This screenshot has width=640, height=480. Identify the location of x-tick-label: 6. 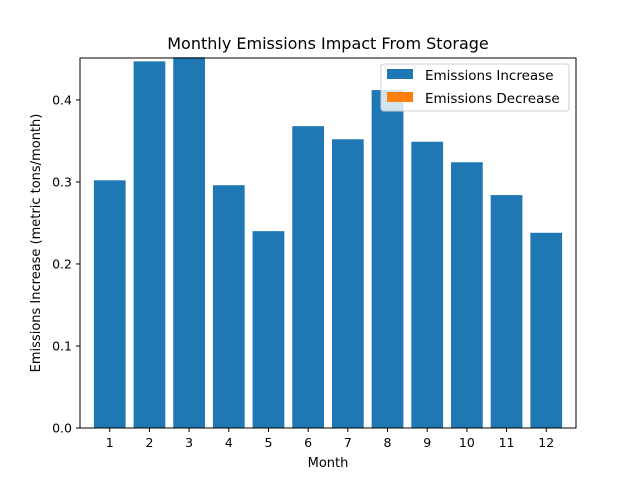
(308, 442).